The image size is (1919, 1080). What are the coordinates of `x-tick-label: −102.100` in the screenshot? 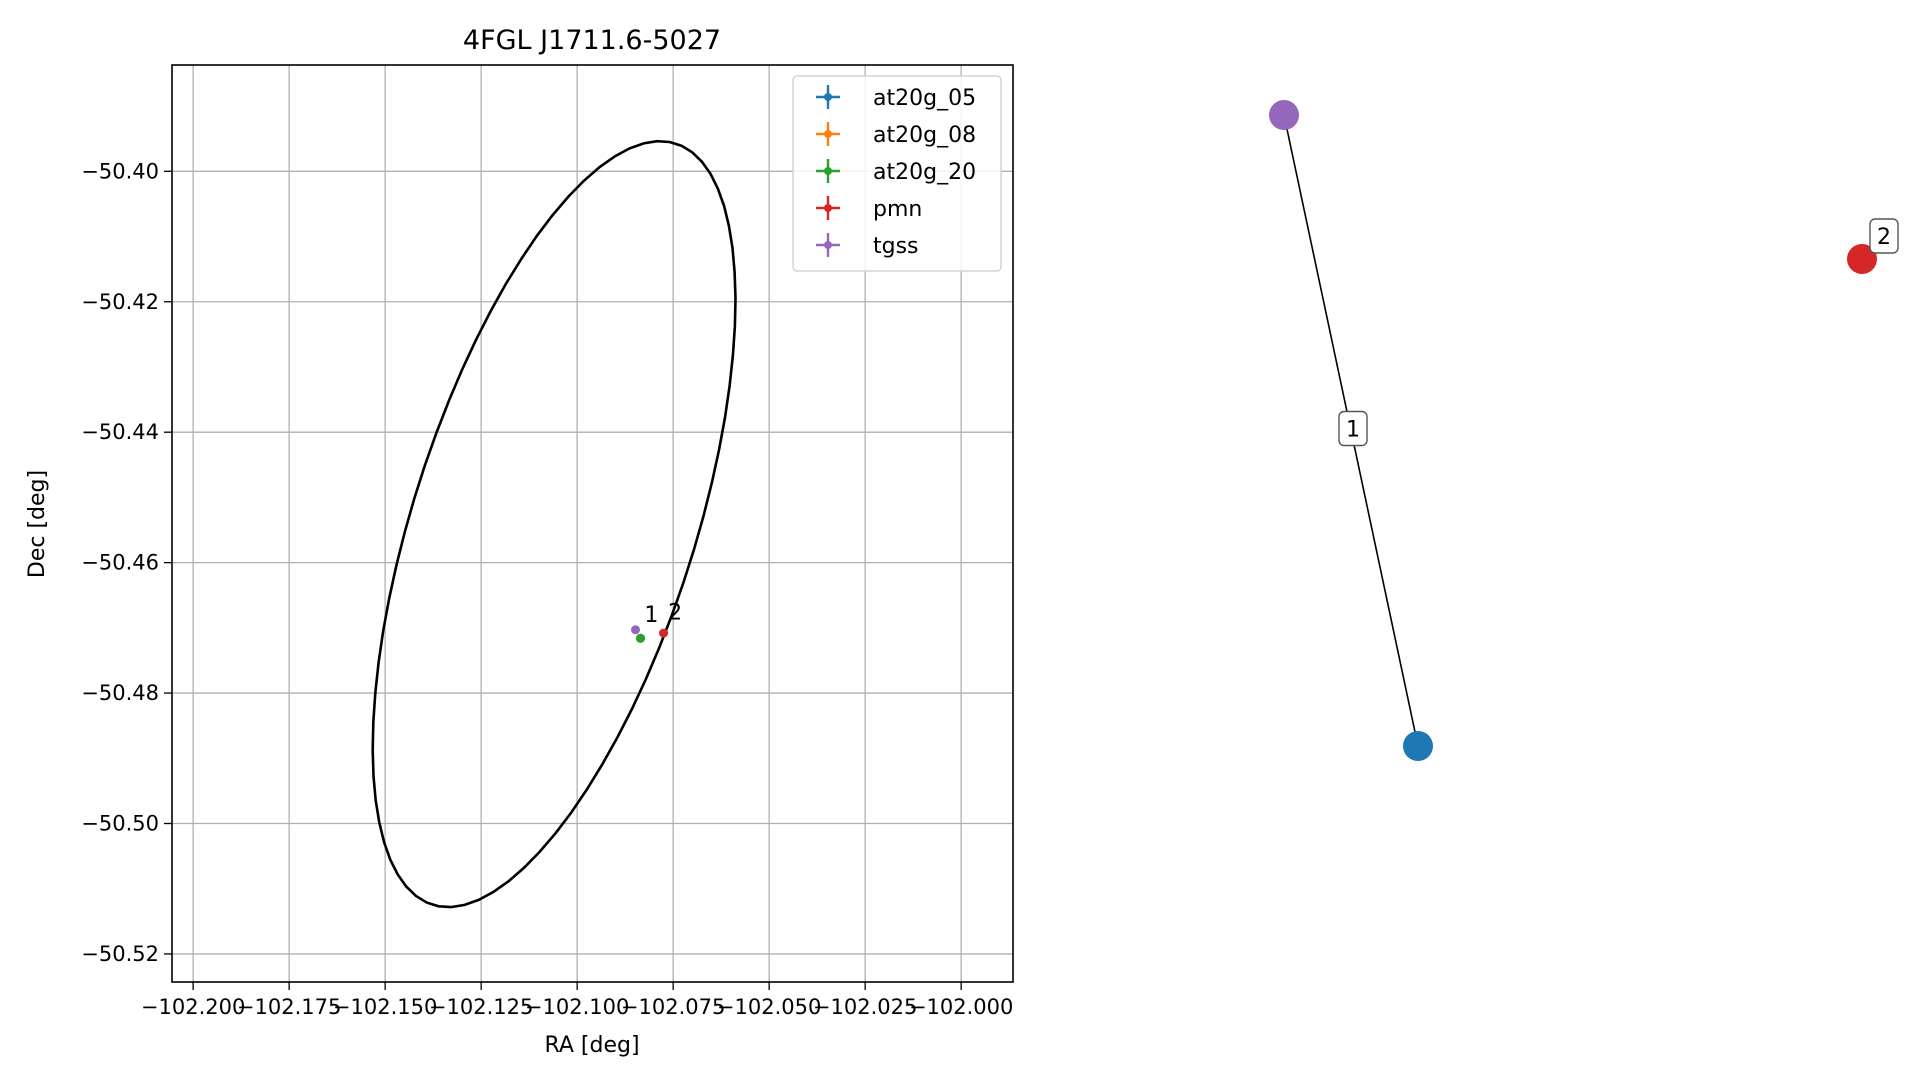 It's located at (577, 1007).